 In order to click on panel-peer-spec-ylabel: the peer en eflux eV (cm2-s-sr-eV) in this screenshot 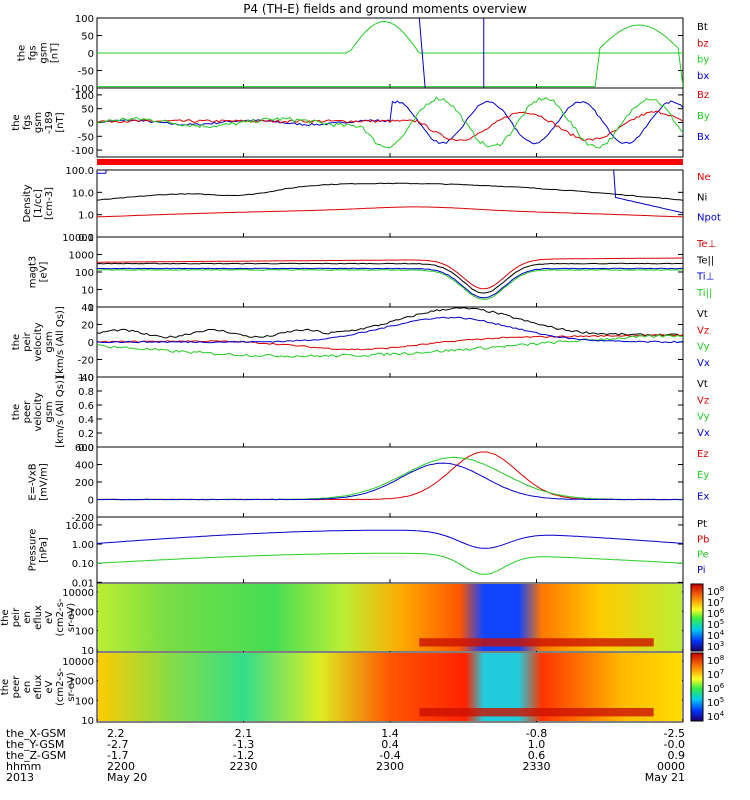, I will do `click(38, 687)`.